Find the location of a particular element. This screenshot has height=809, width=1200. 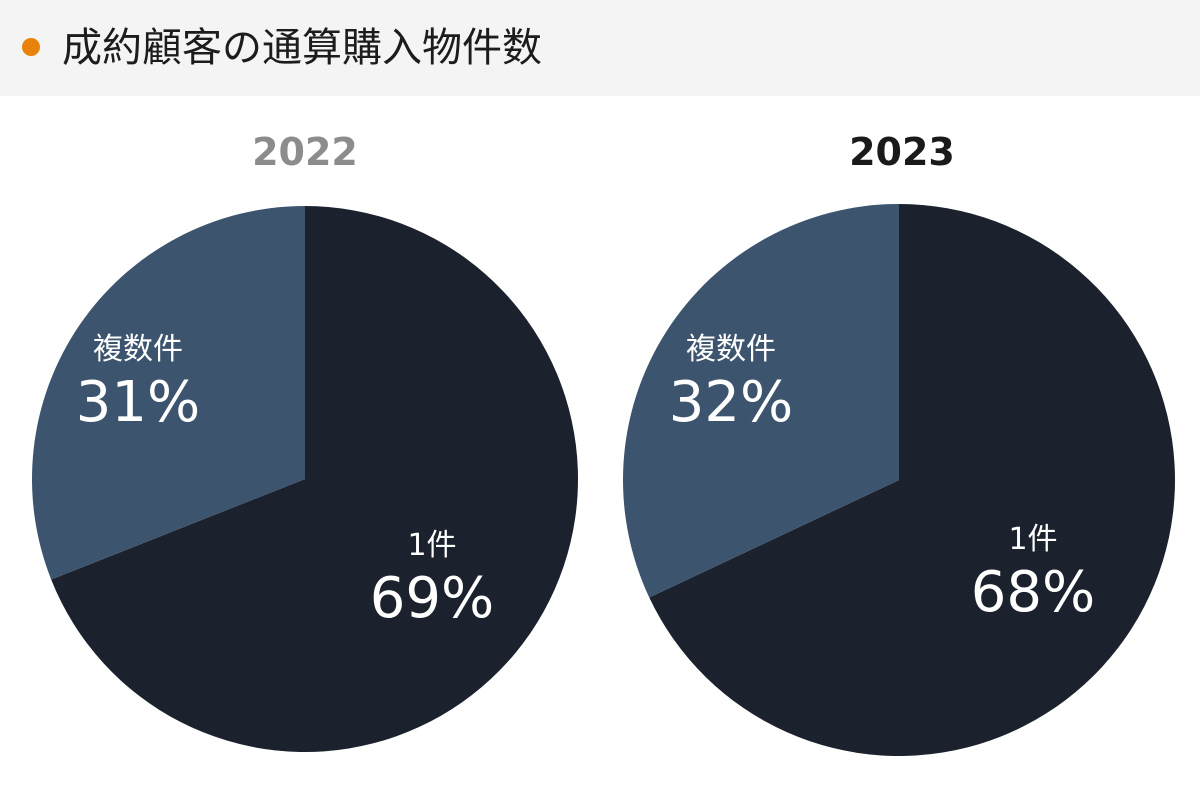

pie-slice-multiple-2022 is located at coordinates (169, 393).